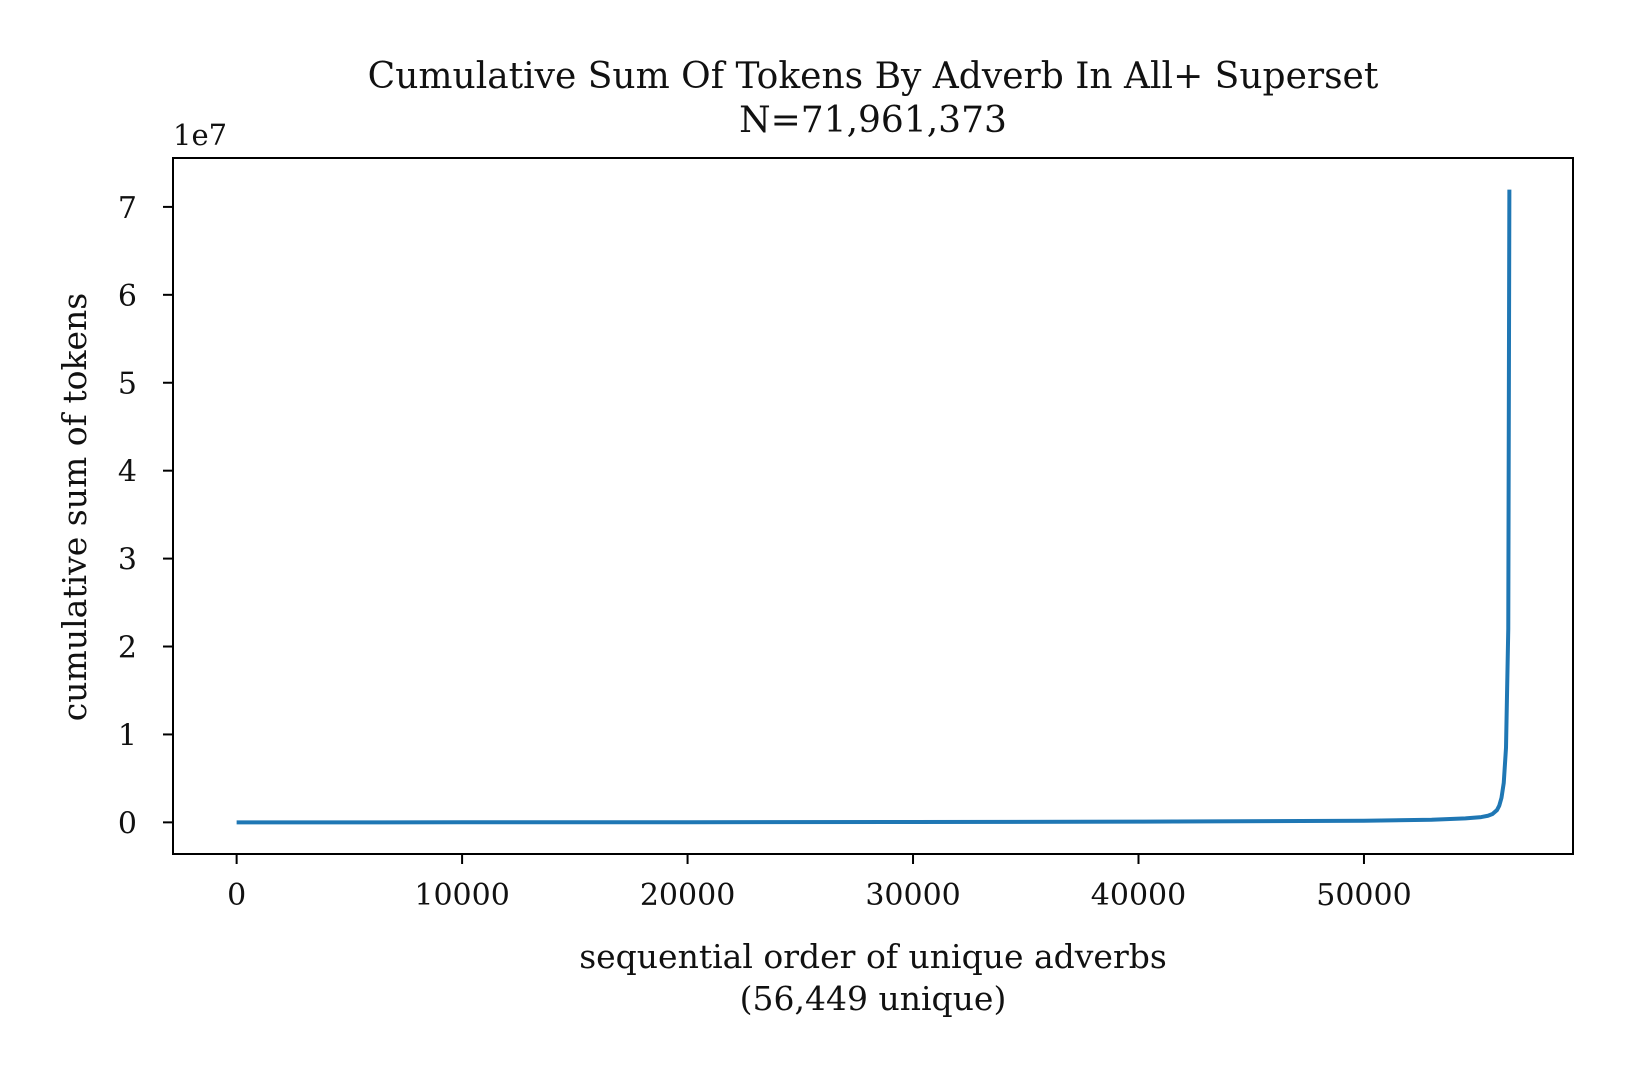 This screenshot has width=1626, height=1075. Describe the element at coordinates (74, 507) in the screenshot. I see `y-axis-label: cumulative sum of tokens` at that location.